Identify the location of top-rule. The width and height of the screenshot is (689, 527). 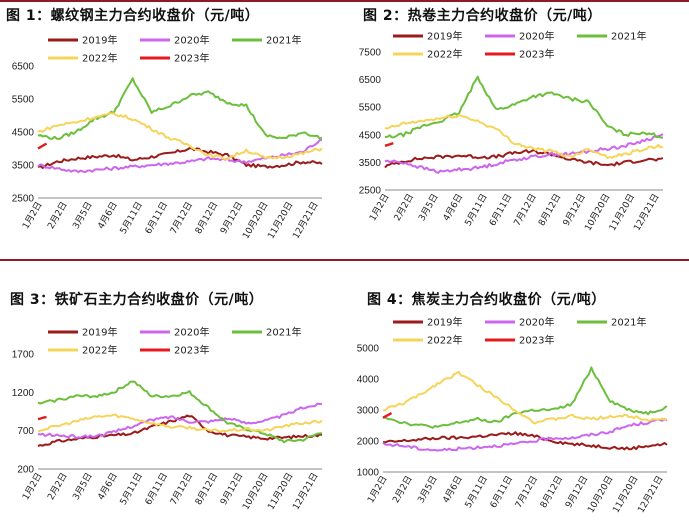
(344, 1).